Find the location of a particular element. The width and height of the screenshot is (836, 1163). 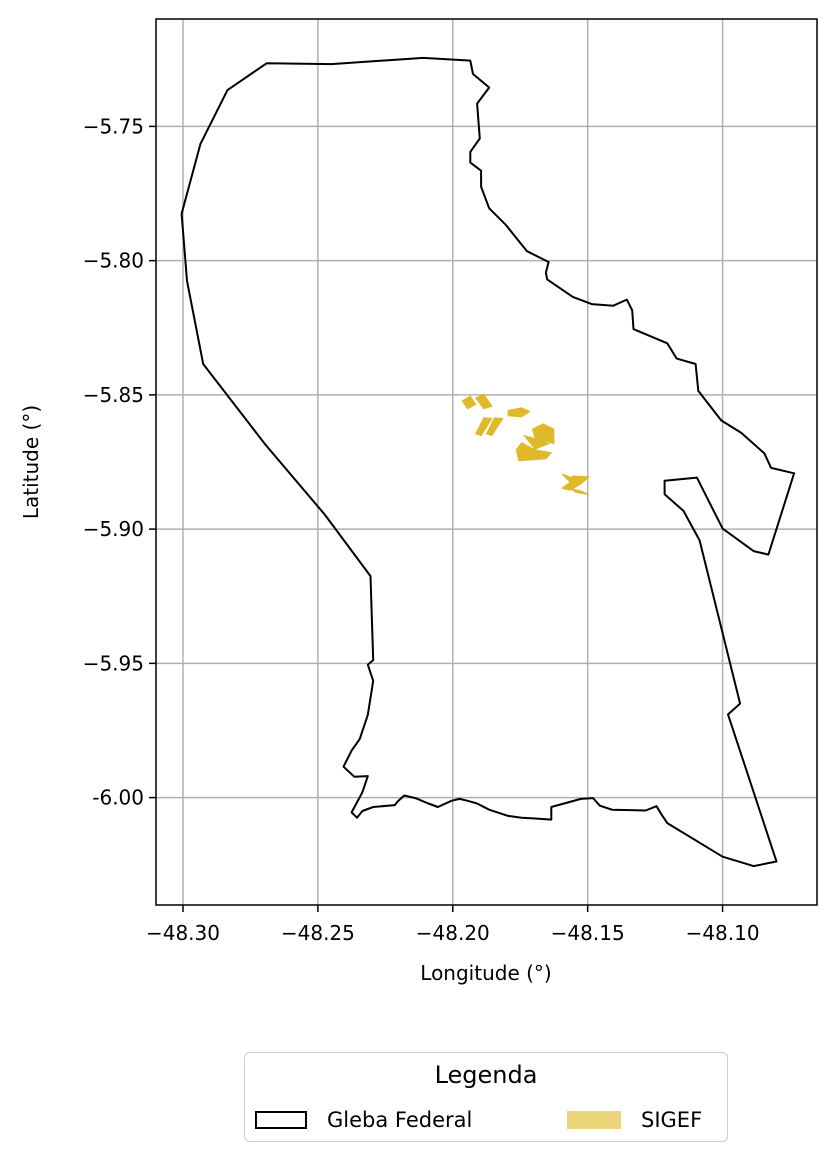

legend-label-gleba: Gleba Federal is located at coordinates (400, 1120).